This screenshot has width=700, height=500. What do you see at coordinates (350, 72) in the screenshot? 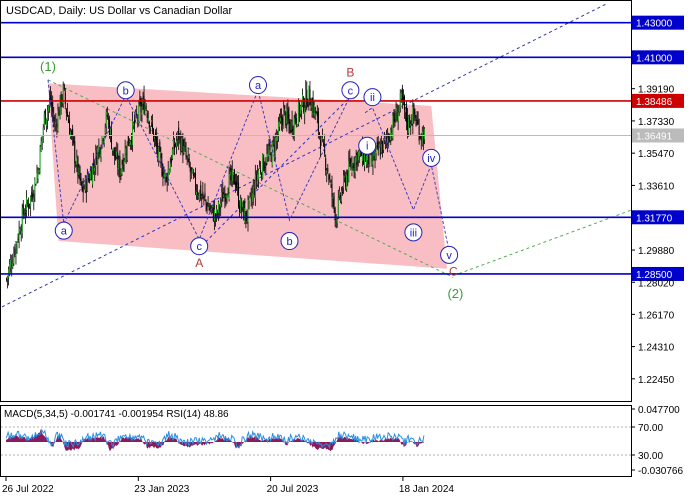
I see `wave-label-red: B` at bounding box center [350, 72].